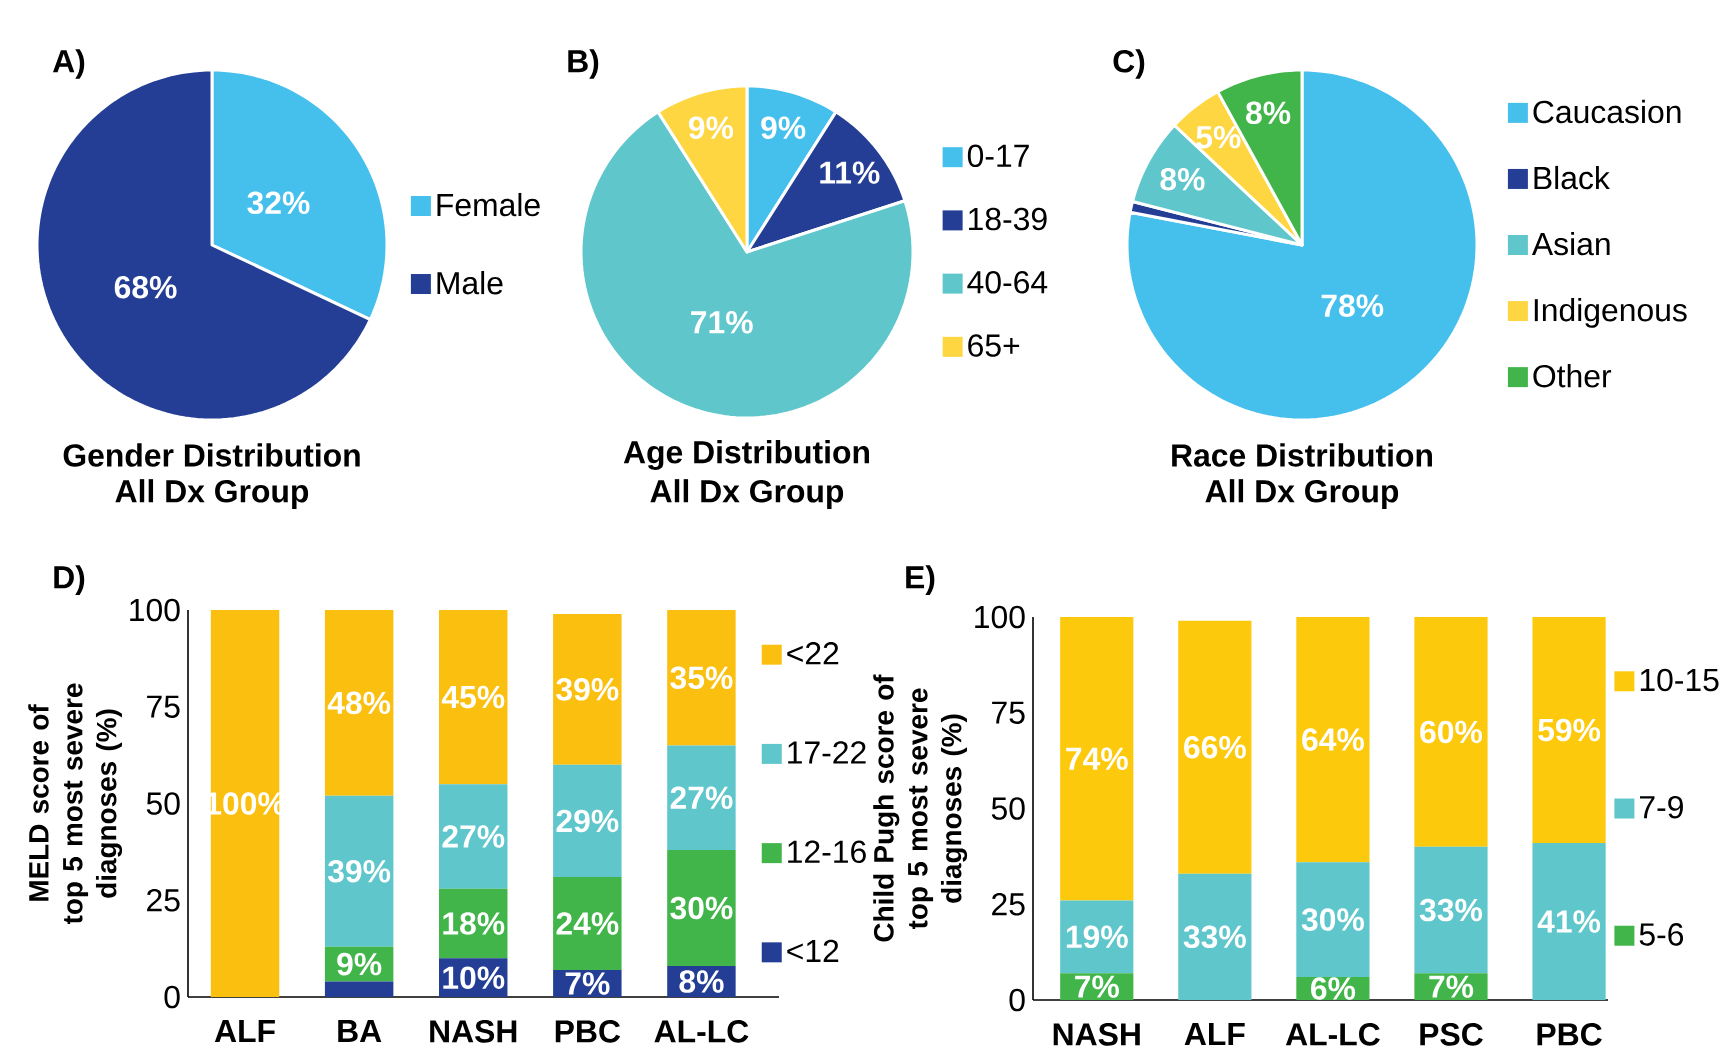  What do you see at coordinates (1129, 64) in the screenshot?
I see `text: C)` at bounding box center [1129, 64].